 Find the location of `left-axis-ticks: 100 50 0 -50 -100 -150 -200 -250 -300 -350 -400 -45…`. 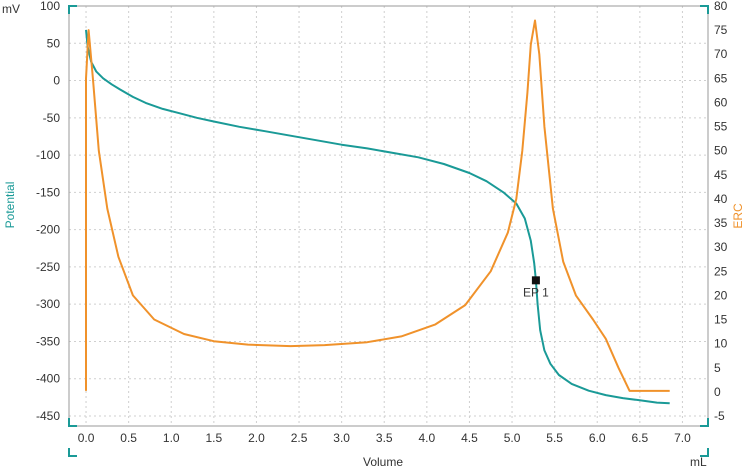

left-axis-ticks: 100 50 0 -50 -100 -150 -200 -250 -300 -350 -400 -45… is located at coordinates (48, 211).